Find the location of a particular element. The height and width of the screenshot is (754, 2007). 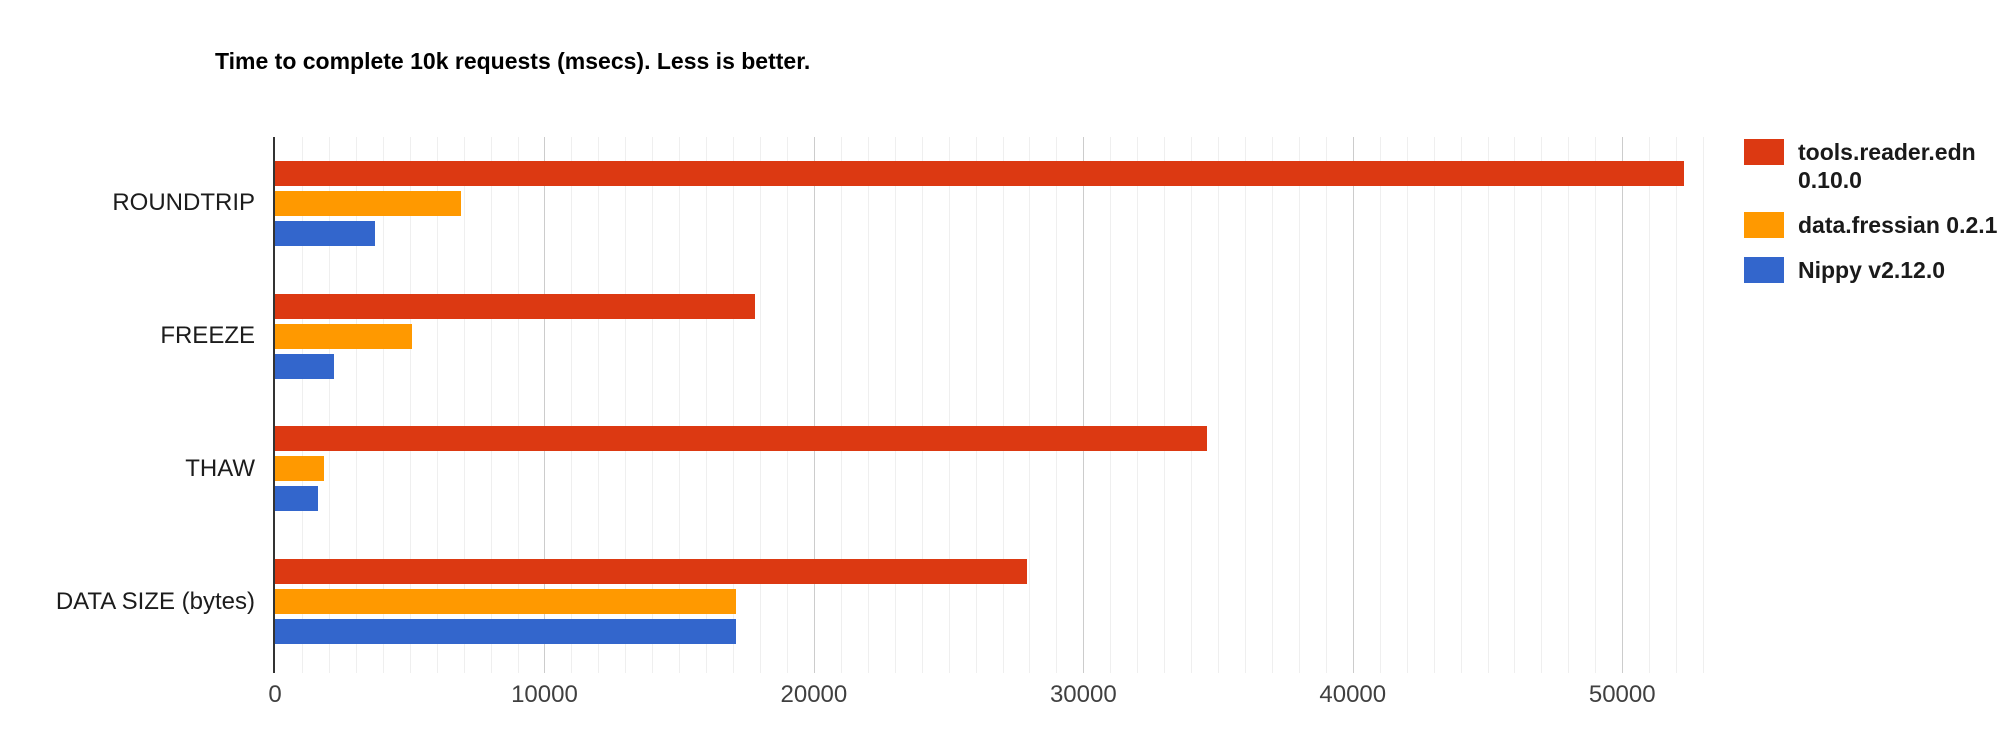

legend-item: data.fressian 0.2.1 is located at coordinates (1875, 225).